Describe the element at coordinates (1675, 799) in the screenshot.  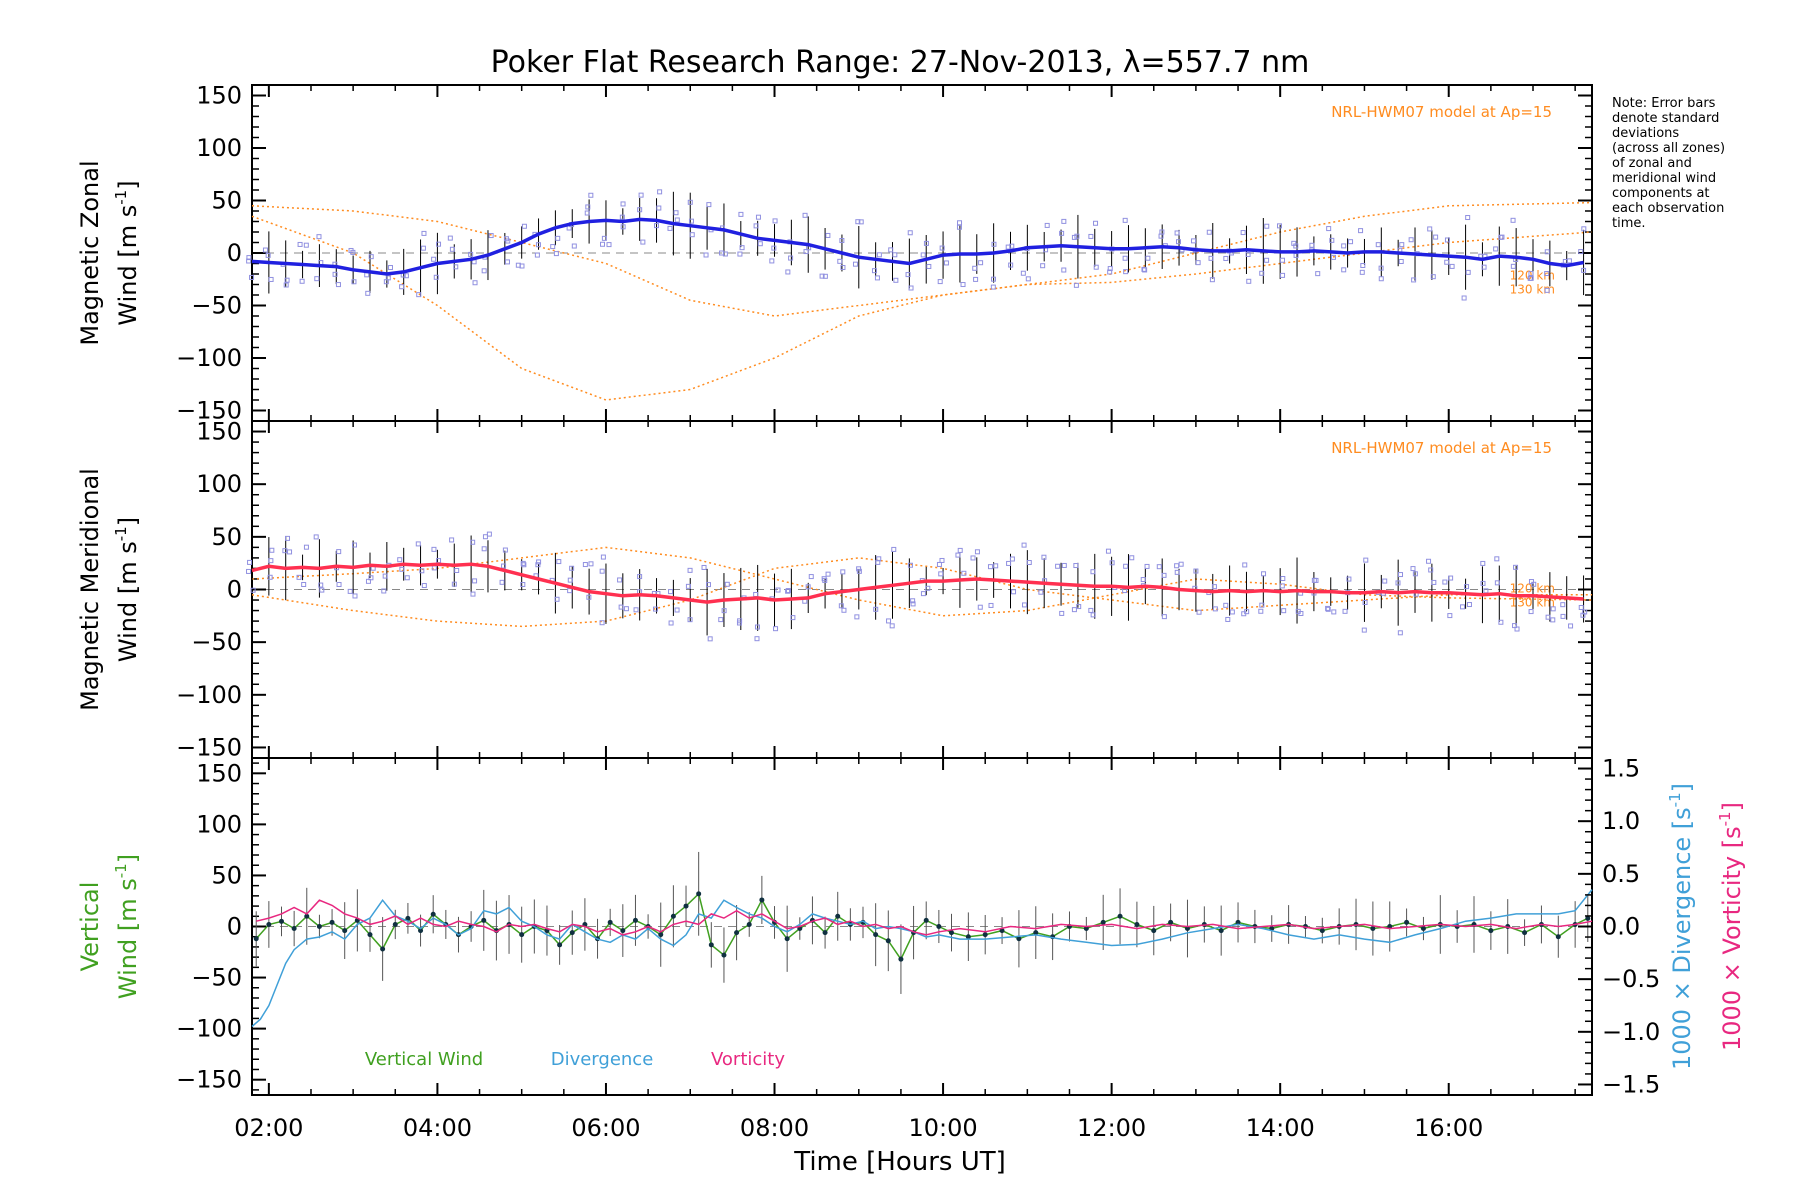
I see `right-axis-label-divergence-sup: -1` at that location.